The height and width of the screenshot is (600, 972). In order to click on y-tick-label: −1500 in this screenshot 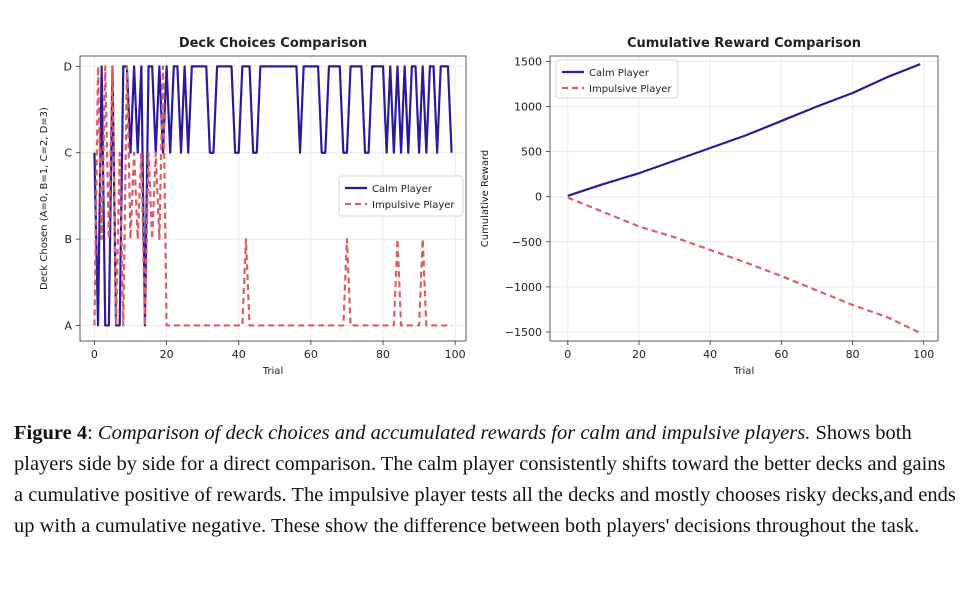, I will do `click(523, 332)`.